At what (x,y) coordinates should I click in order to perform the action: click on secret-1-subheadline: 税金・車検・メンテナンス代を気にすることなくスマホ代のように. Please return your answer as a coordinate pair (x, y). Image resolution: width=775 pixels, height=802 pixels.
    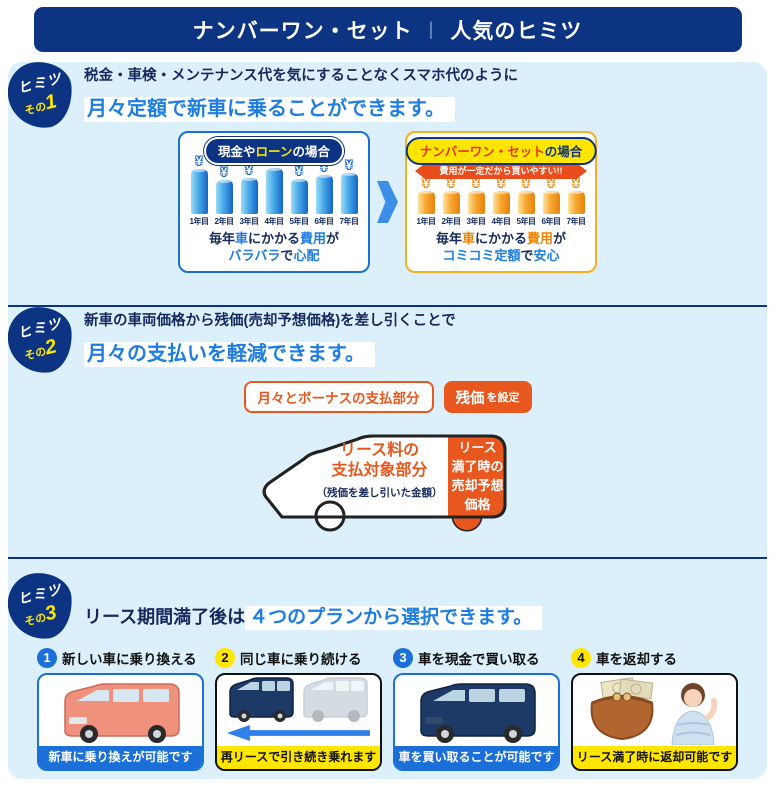
    Looking at the image, I should click on (301, 76).